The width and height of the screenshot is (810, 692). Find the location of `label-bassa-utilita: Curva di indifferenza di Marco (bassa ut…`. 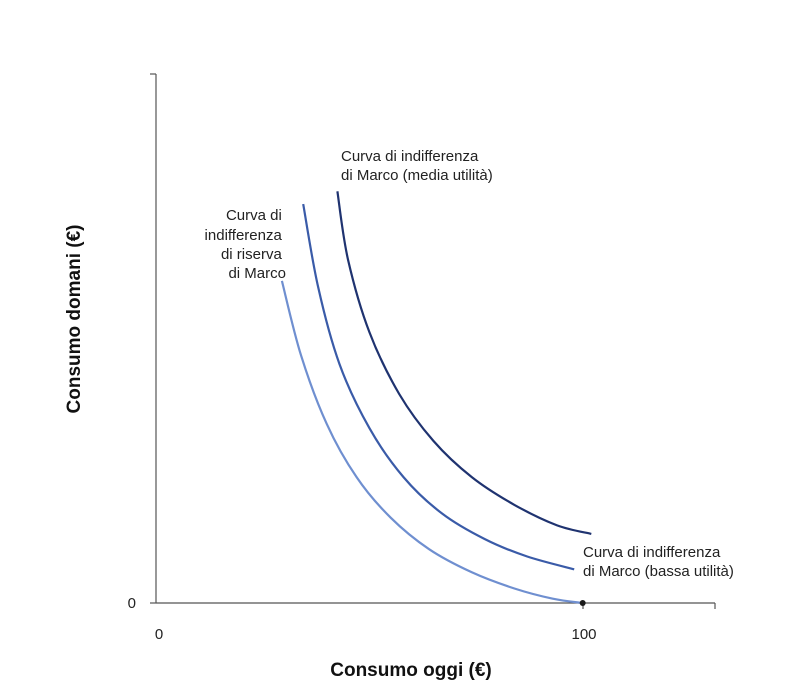

label-bassa-utilita: Curva di indifferenza di Marco (bassa ut… is located at coordinates (658, 562).